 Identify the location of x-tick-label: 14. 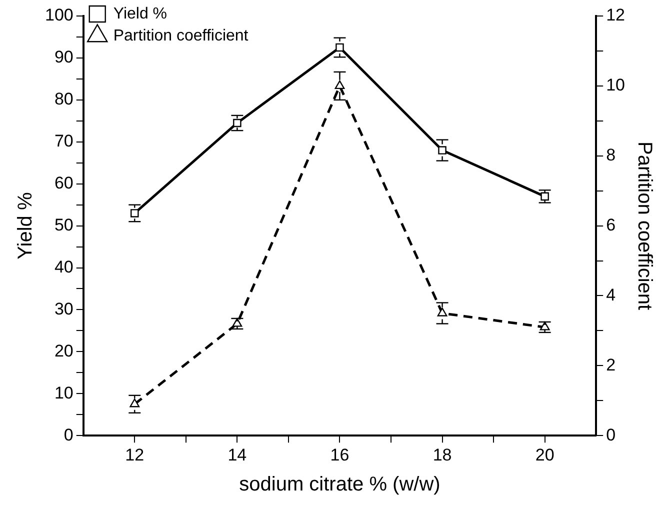
(237, 454).